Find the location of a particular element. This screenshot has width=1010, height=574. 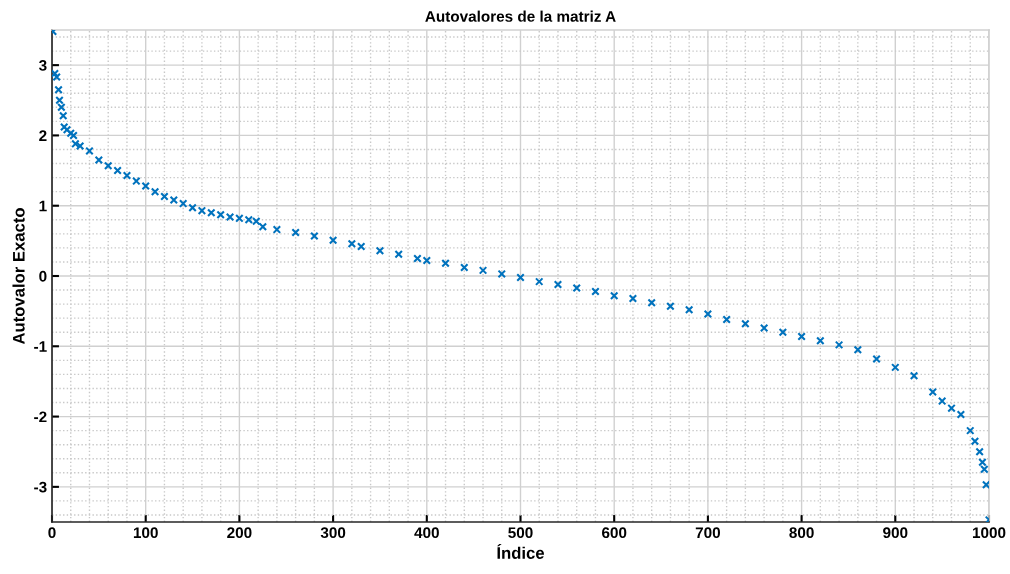

y-tick-label: 3 is located at coordinates (42, 65).